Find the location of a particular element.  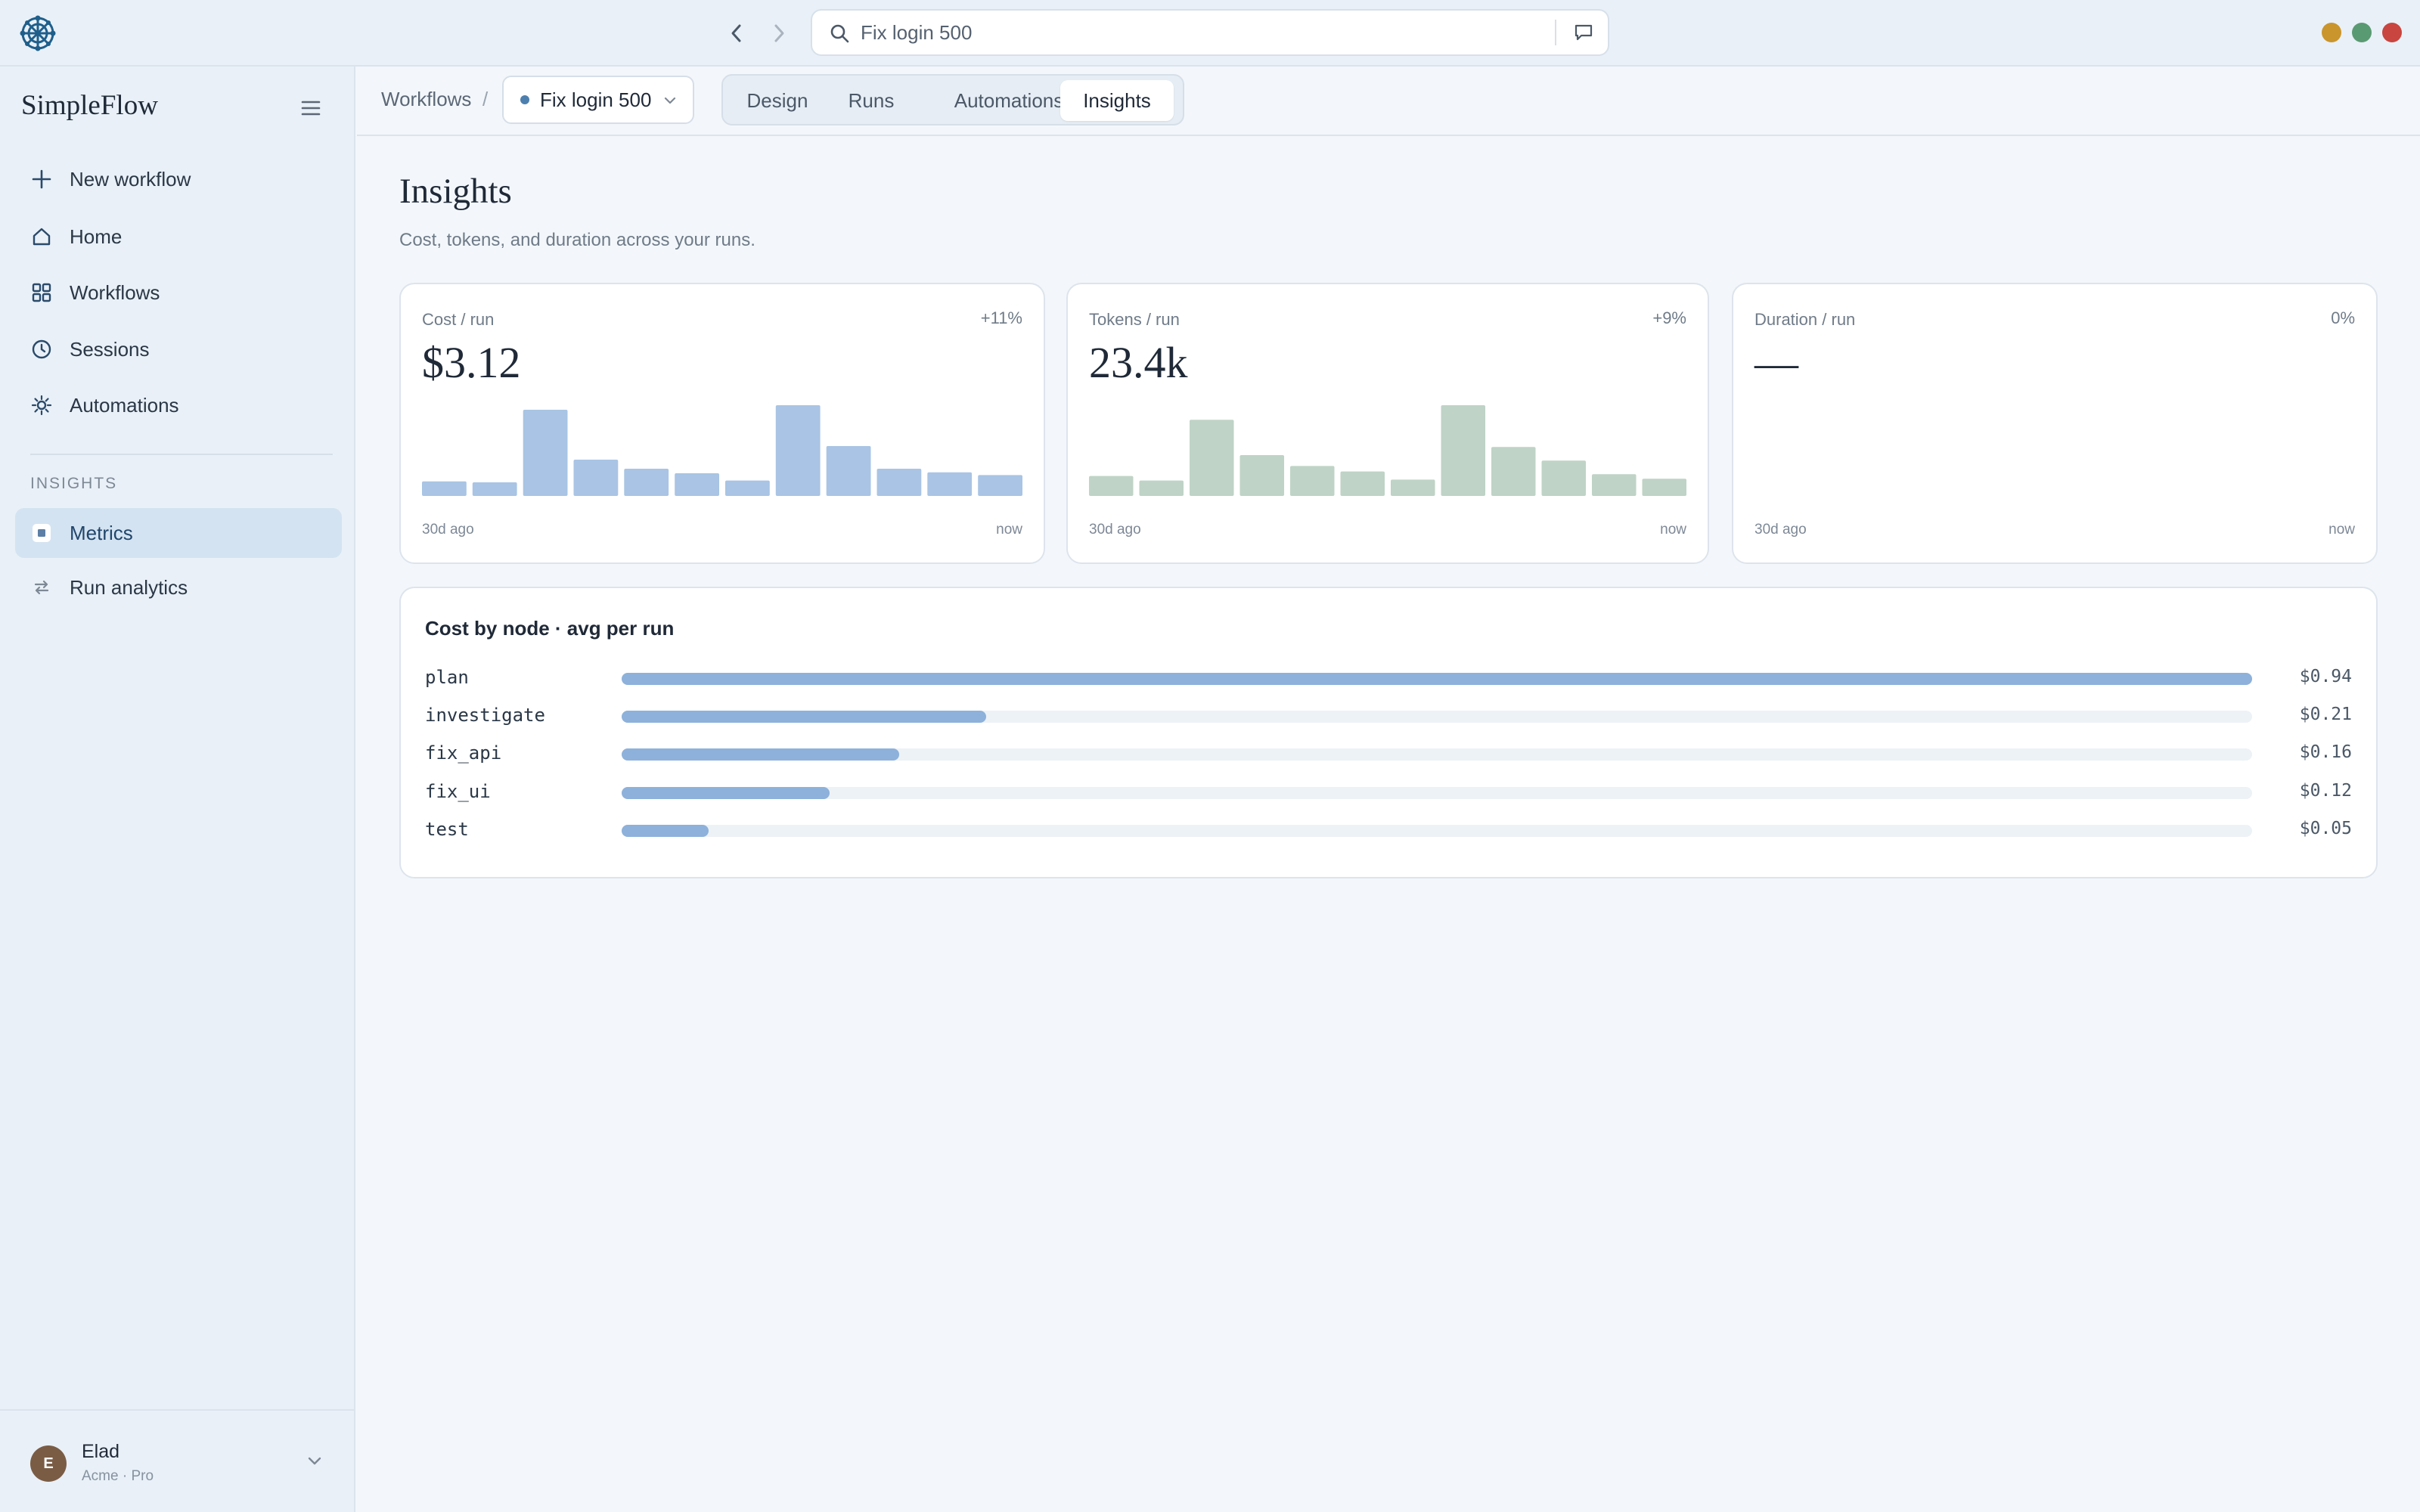

duration-sparkline-chart is located at coordinates (2054, 450).